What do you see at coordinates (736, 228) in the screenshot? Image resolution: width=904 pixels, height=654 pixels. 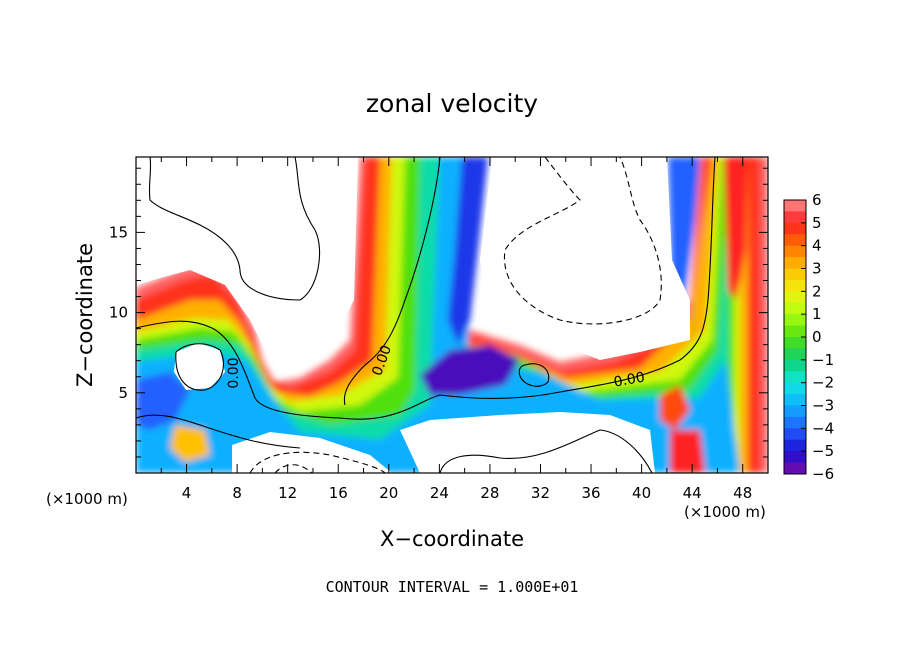 I see `right-red-column` at bounding box center [736, 228].